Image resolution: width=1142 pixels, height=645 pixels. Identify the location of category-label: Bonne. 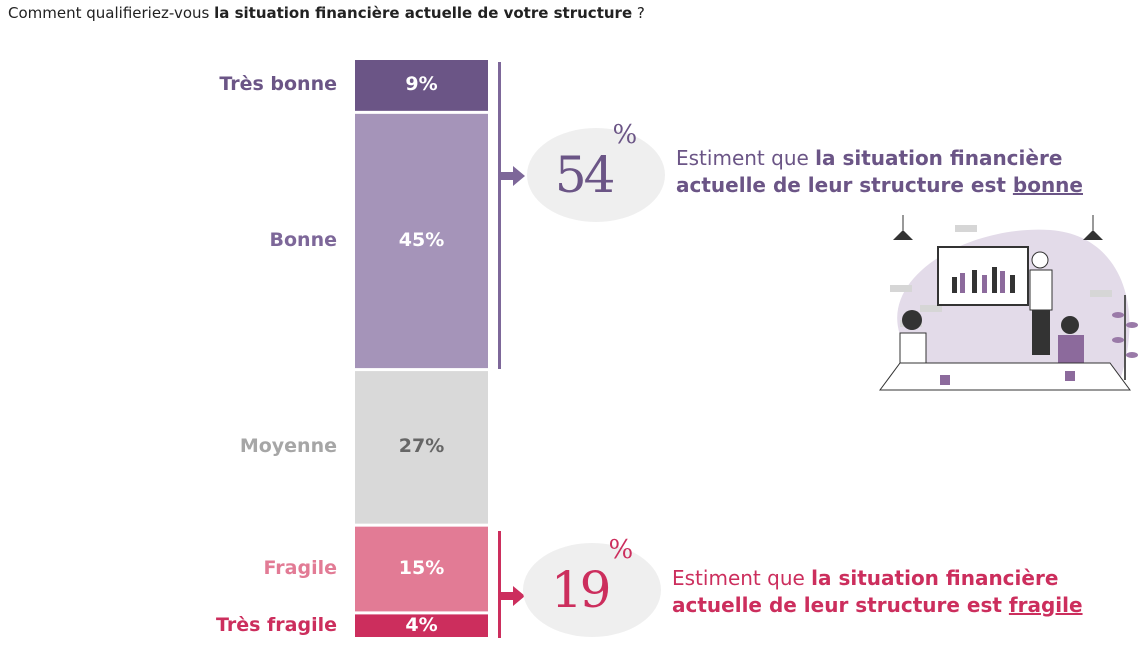
(303, 239).